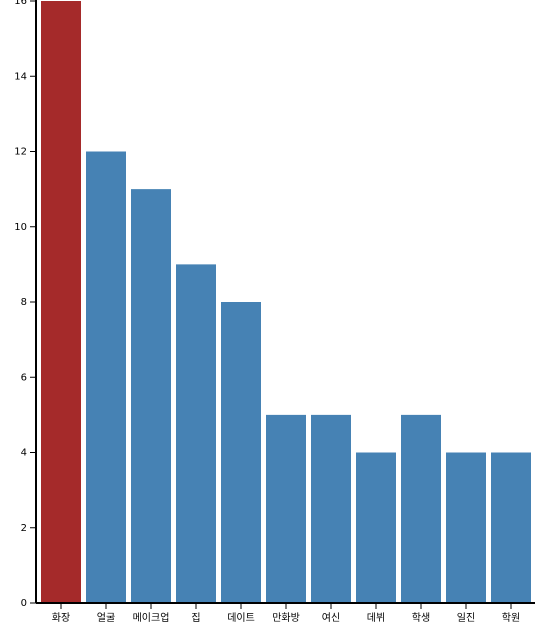 The image size is (542, 632). Describe the element at coordinates (24, 453) in the screenshot. I see `y-tick-label: 4` at that location.